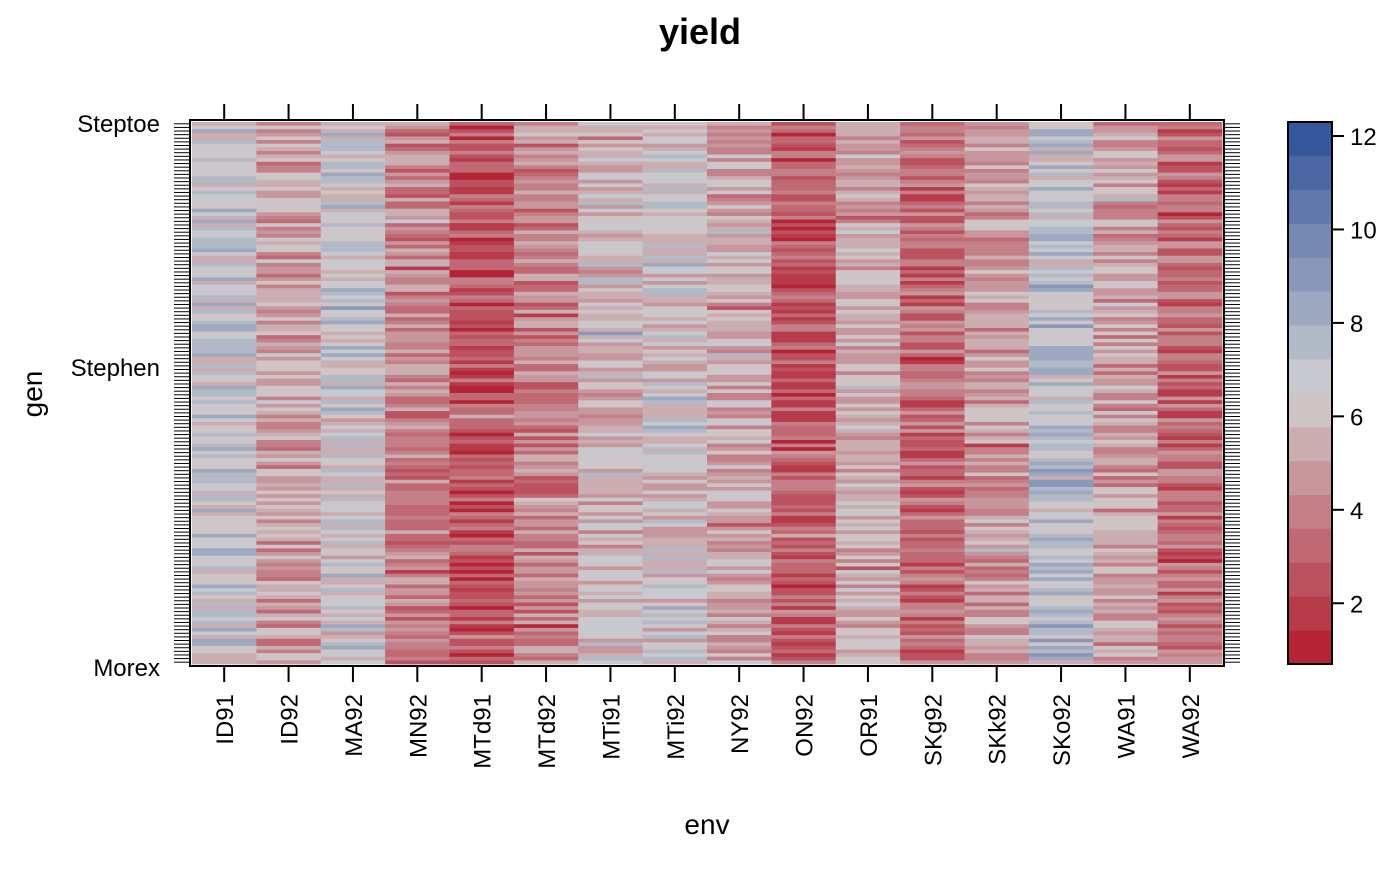 The width and height of the screenshot is (1400, 871). Describe the element at coordinates (1310, 545) in the screenshot. I see `colorbar-band` at that location.